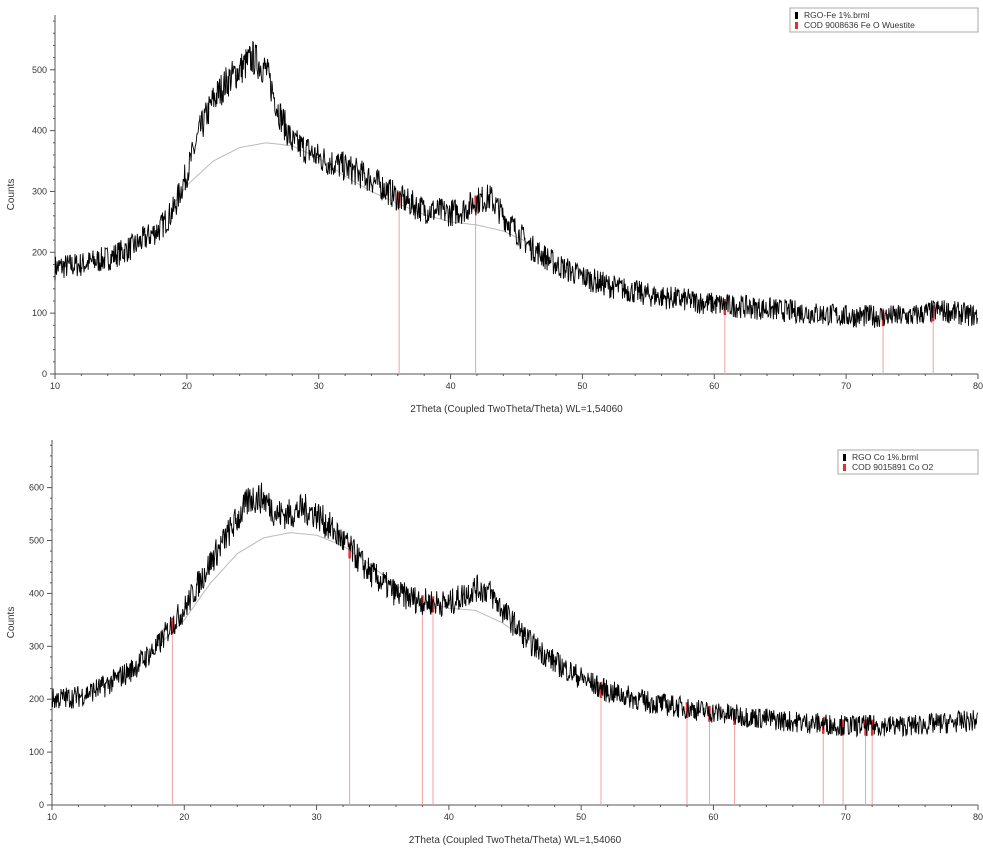 This screenshot has height=854, width=983. What do you see at coordinates (351, 193) in the screenshot?
I see `background-curve` at bounding box center [351, 193].